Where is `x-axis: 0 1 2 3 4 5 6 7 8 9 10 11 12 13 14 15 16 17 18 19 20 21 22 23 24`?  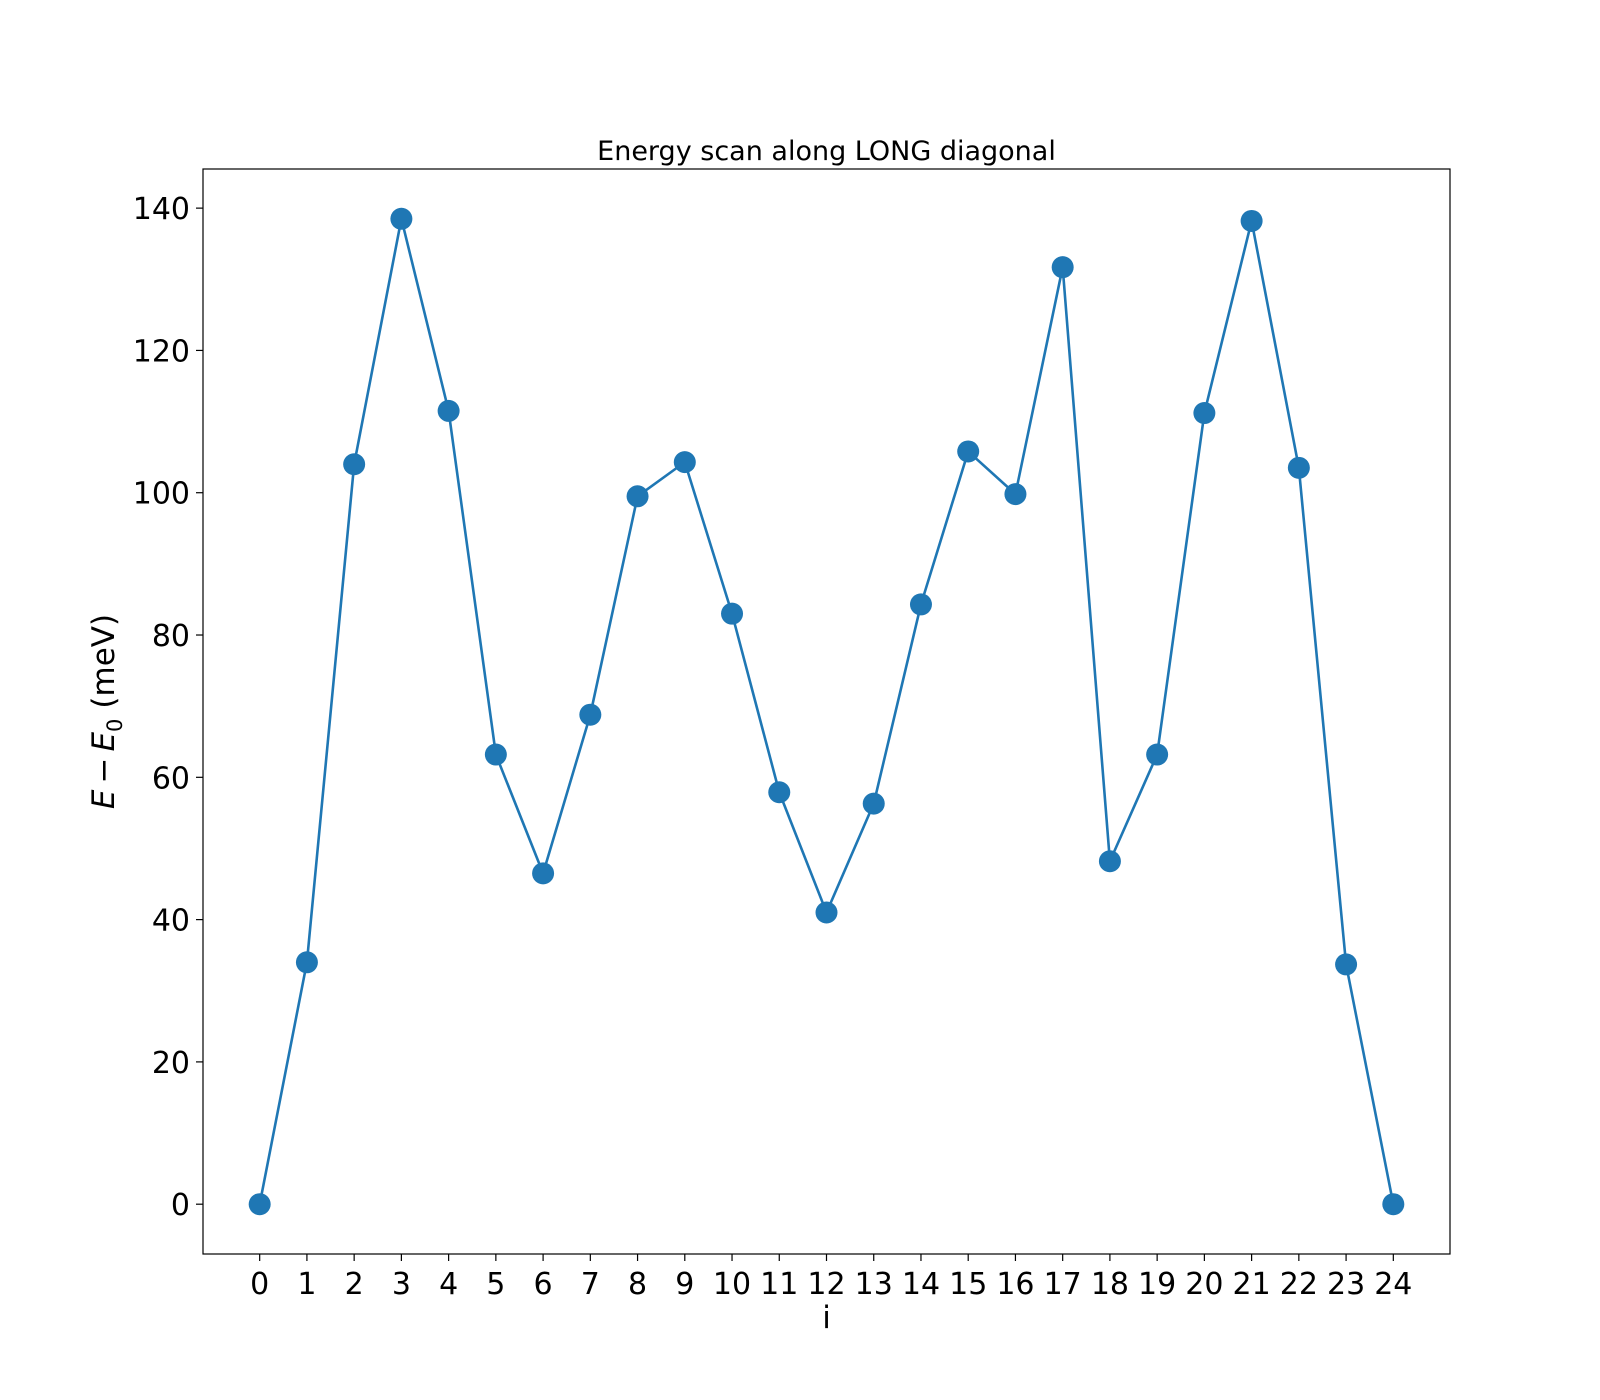
x-axis: 0 1 2 3 4 5 6 7 8 9 10 11 12 13 14 15 16 17 18 19 20 21 22 23 24 is located at coordinates (831, 1278).